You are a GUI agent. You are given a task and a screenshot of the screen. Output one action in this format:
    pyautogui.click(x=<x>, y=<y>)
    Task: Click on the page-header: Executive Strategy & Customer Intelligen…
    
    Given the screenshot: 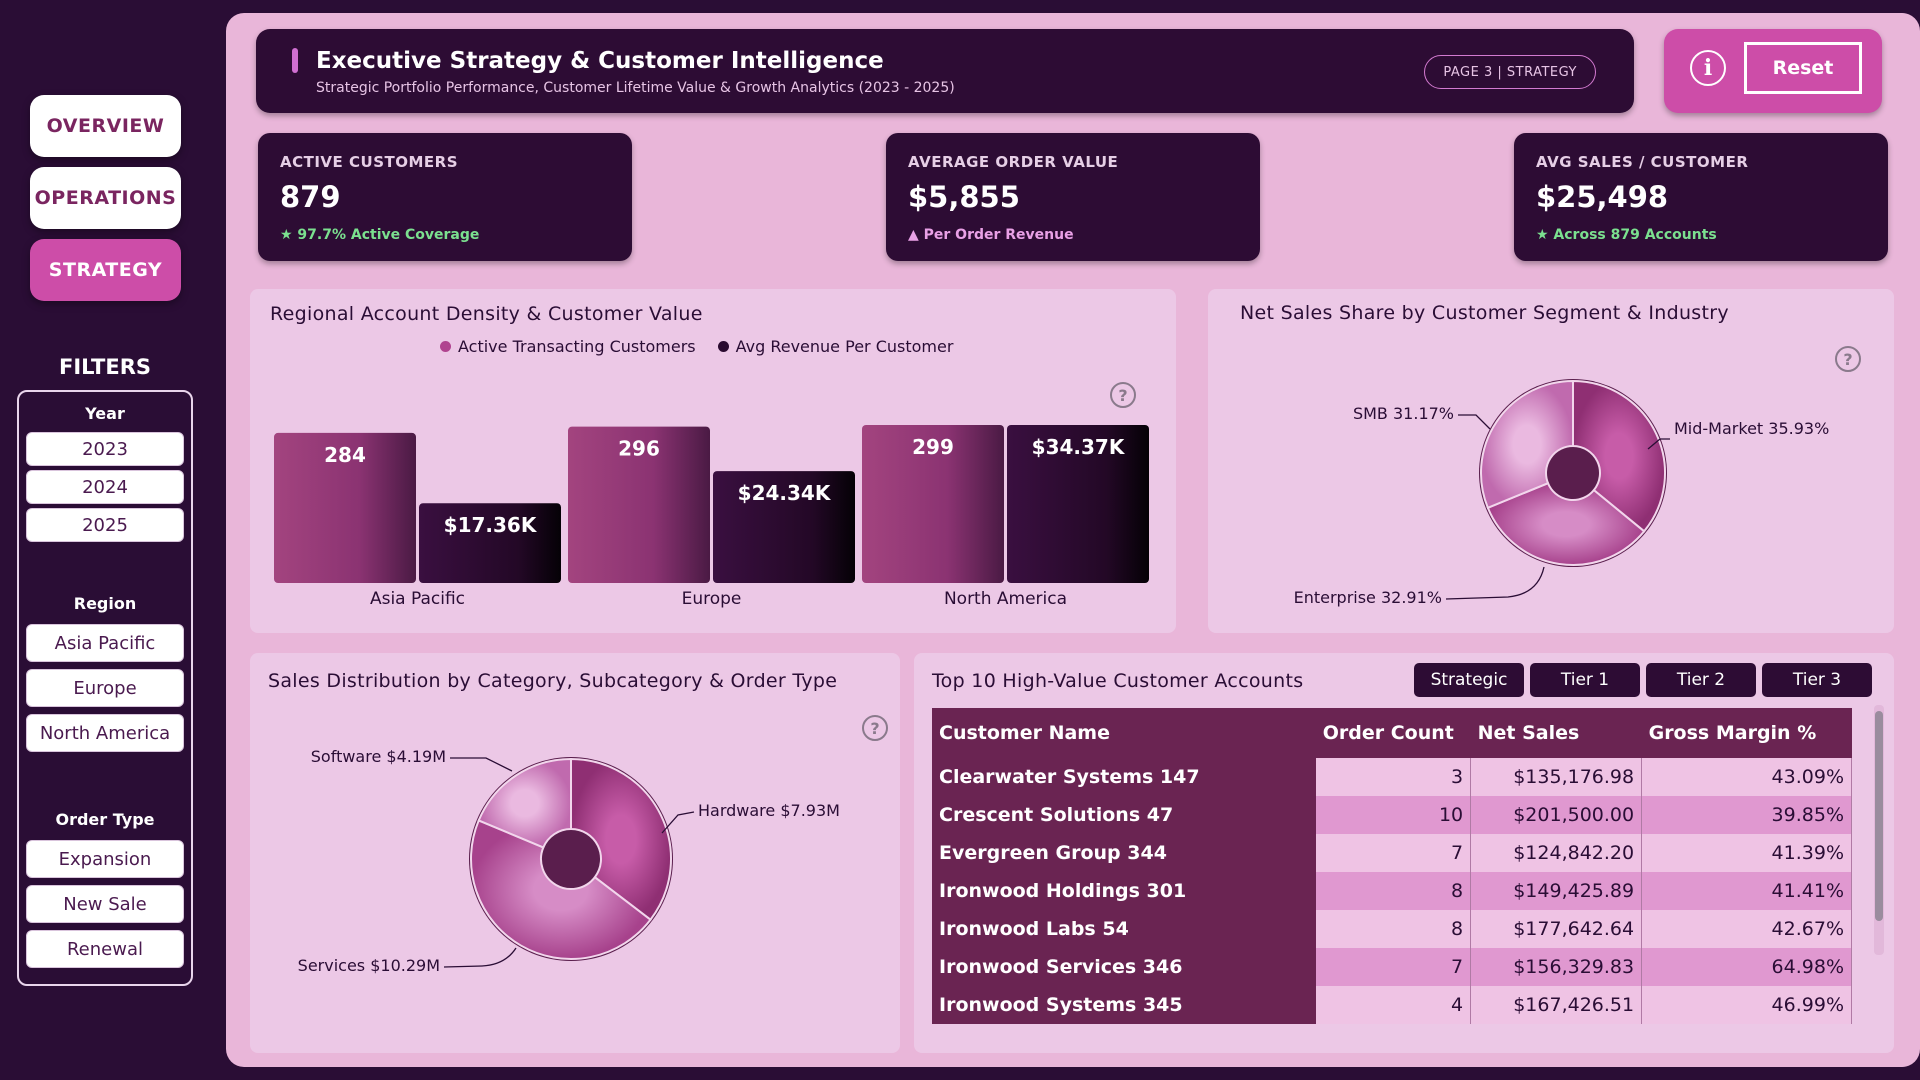 What is the action you would take?
    pyautogui.click(x=945, y=71)
    